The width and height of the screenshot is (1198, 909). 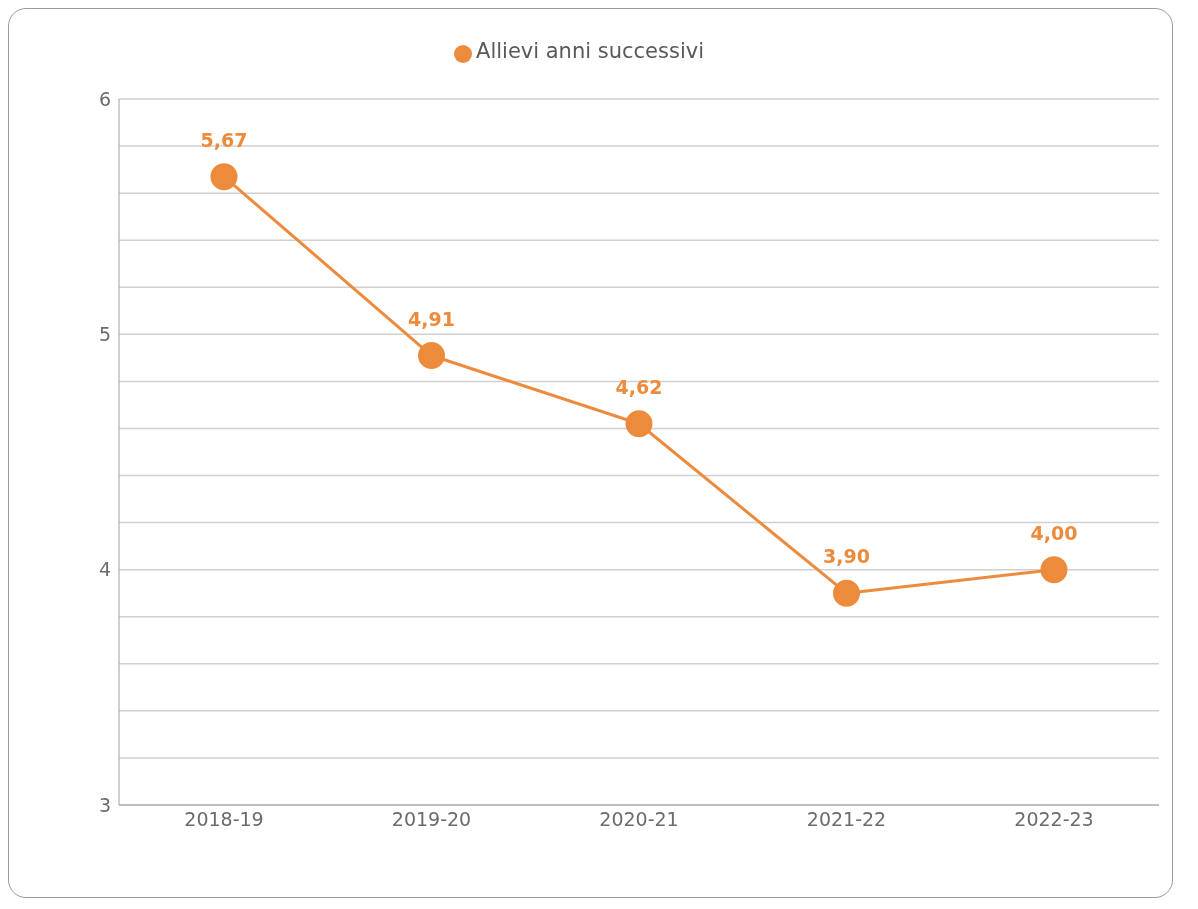 What do you see at coordinates (590, 51) in the screenshot?
I see `legend-label: Allievi anni successivi` at bounding box center [590, 51].